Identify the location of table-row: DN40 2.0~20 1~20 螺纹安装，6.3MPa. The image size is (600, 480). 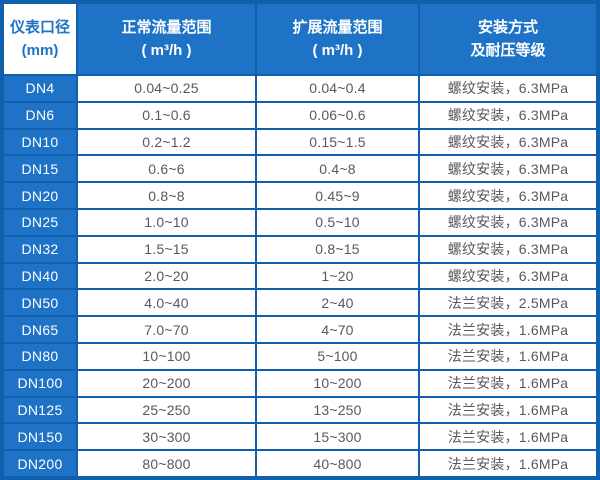
(300, 276).